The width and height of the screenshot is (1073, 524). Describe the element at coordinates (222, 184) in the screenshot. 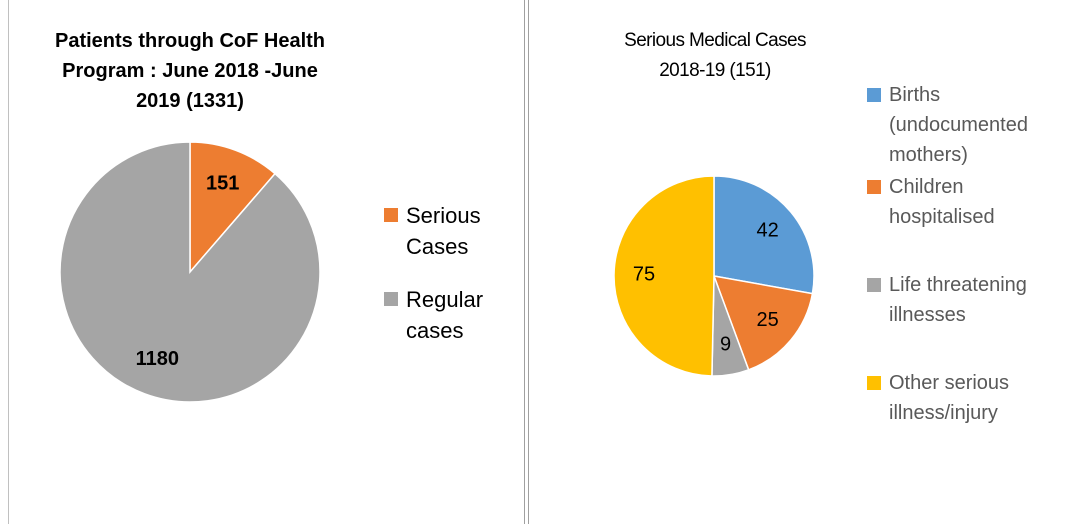

I see `data-label: 151` at that location.